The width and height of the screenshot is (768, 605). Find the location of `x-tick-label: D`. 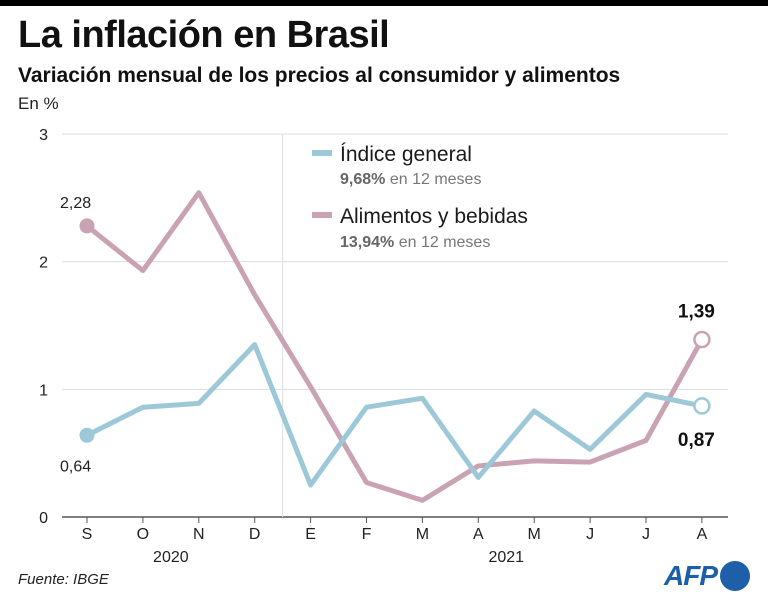

x-tick-label: D is located at coordinates (255, 534).